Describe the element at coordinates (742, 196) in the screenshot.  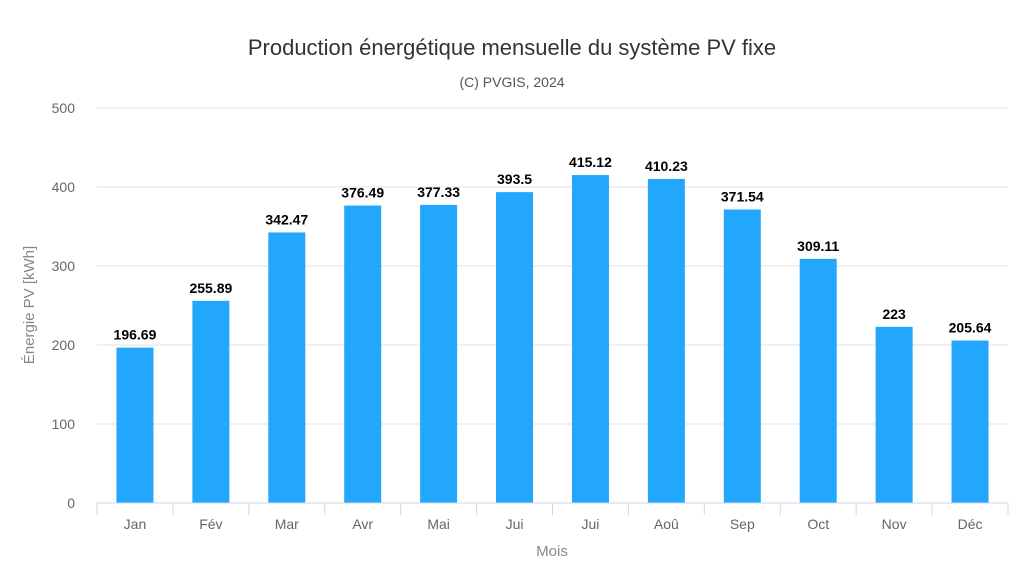
I see `data-label: 371.54` at that location.